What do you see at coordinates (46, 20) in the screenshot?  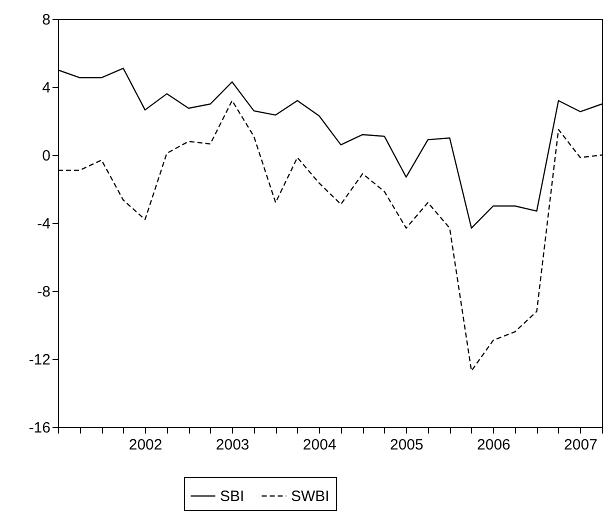 I see `y-tick-label: 8` at bounding box center [46, 20].